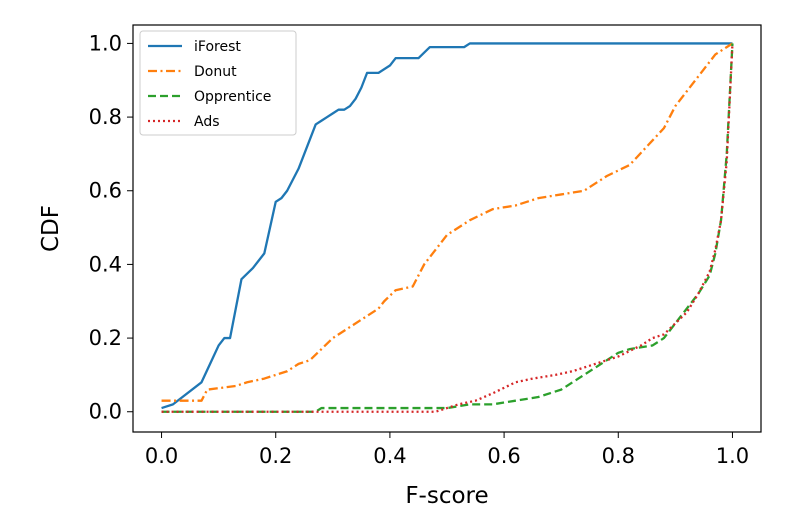 The width and height of the screenshot is (796, 517). What do you see at coordinates (105, 338) in the screenshot?
I see `y-tick-label: 0.2` at bounding box center [105, 338].